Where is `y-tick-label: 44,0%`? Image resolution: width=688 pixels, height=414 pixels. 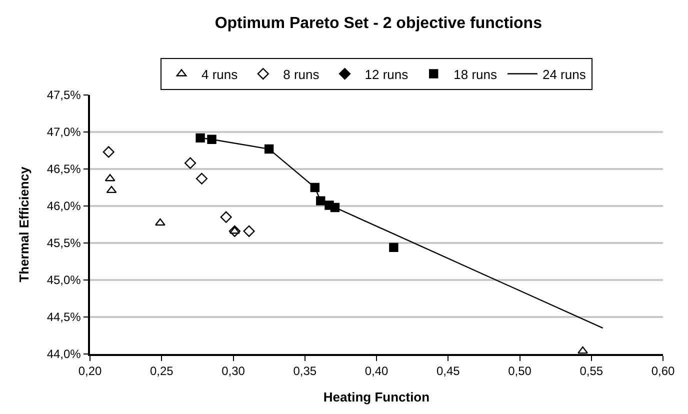
y-tick-label: 44,0% is located at coordinates (64, 354).